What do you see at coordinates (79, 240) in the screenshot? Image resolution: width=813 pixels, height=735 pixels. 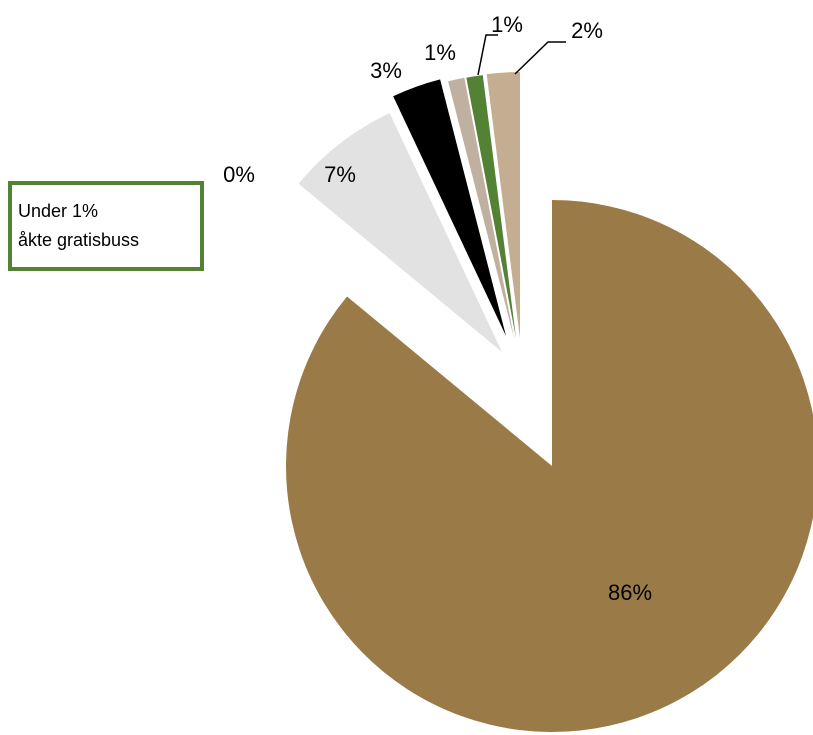 I see `annotation-line-2: åkte gratisbuss` at bounding box center [79, 240].